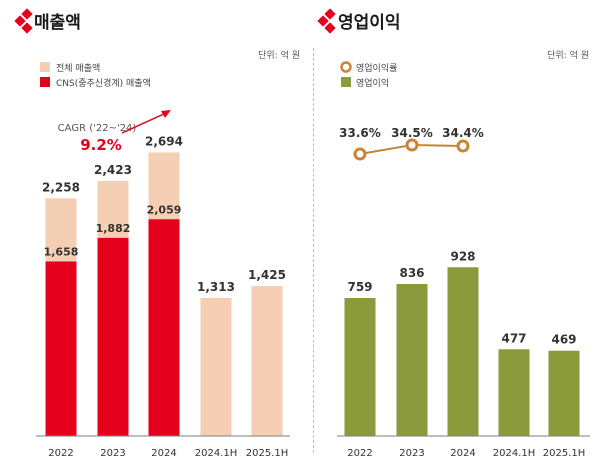 This screenshot has width=600, height=465. Describe the element at coordinates (411, 273) in the screenshot. I see `value-label-operating-income: 836` at that location.